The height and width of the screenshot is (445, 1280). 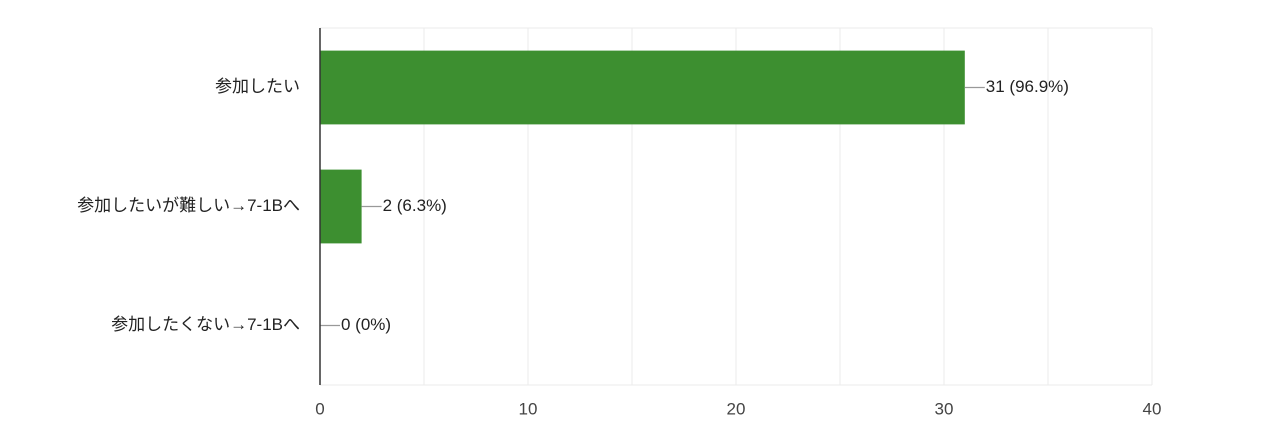 What do you see at coordinates (1152, 408) in the screenshot?
I see `x-tick-label: 40` at bounding box center [1152, 408].